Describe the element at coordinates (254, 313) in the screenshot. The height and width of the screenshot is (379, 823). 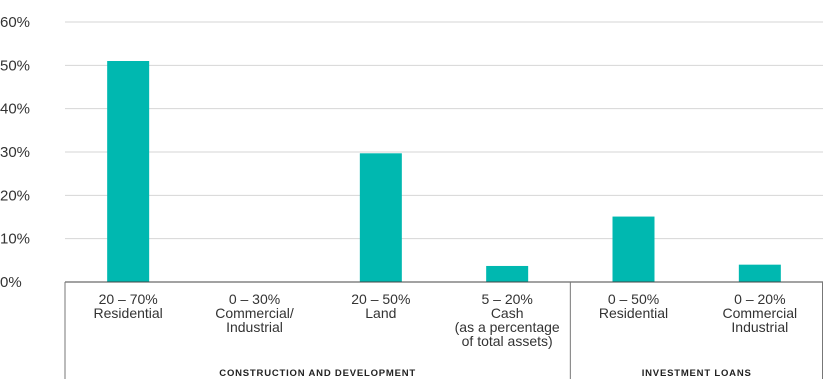
I see `category-label: 0 – 30% Commercial/Industrial` at that location.